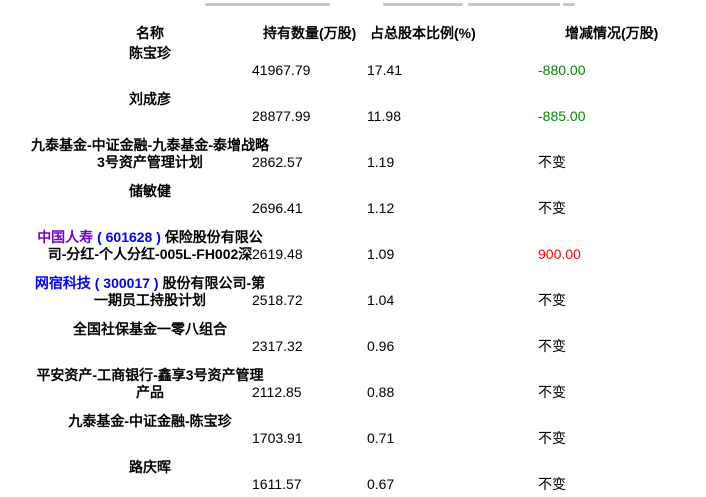 This screenshot has width=706, height=497. What do you see at coordinates (150, 33) in the screenshot?
I see `header-name: 名称` at bounding box center [150, 33].